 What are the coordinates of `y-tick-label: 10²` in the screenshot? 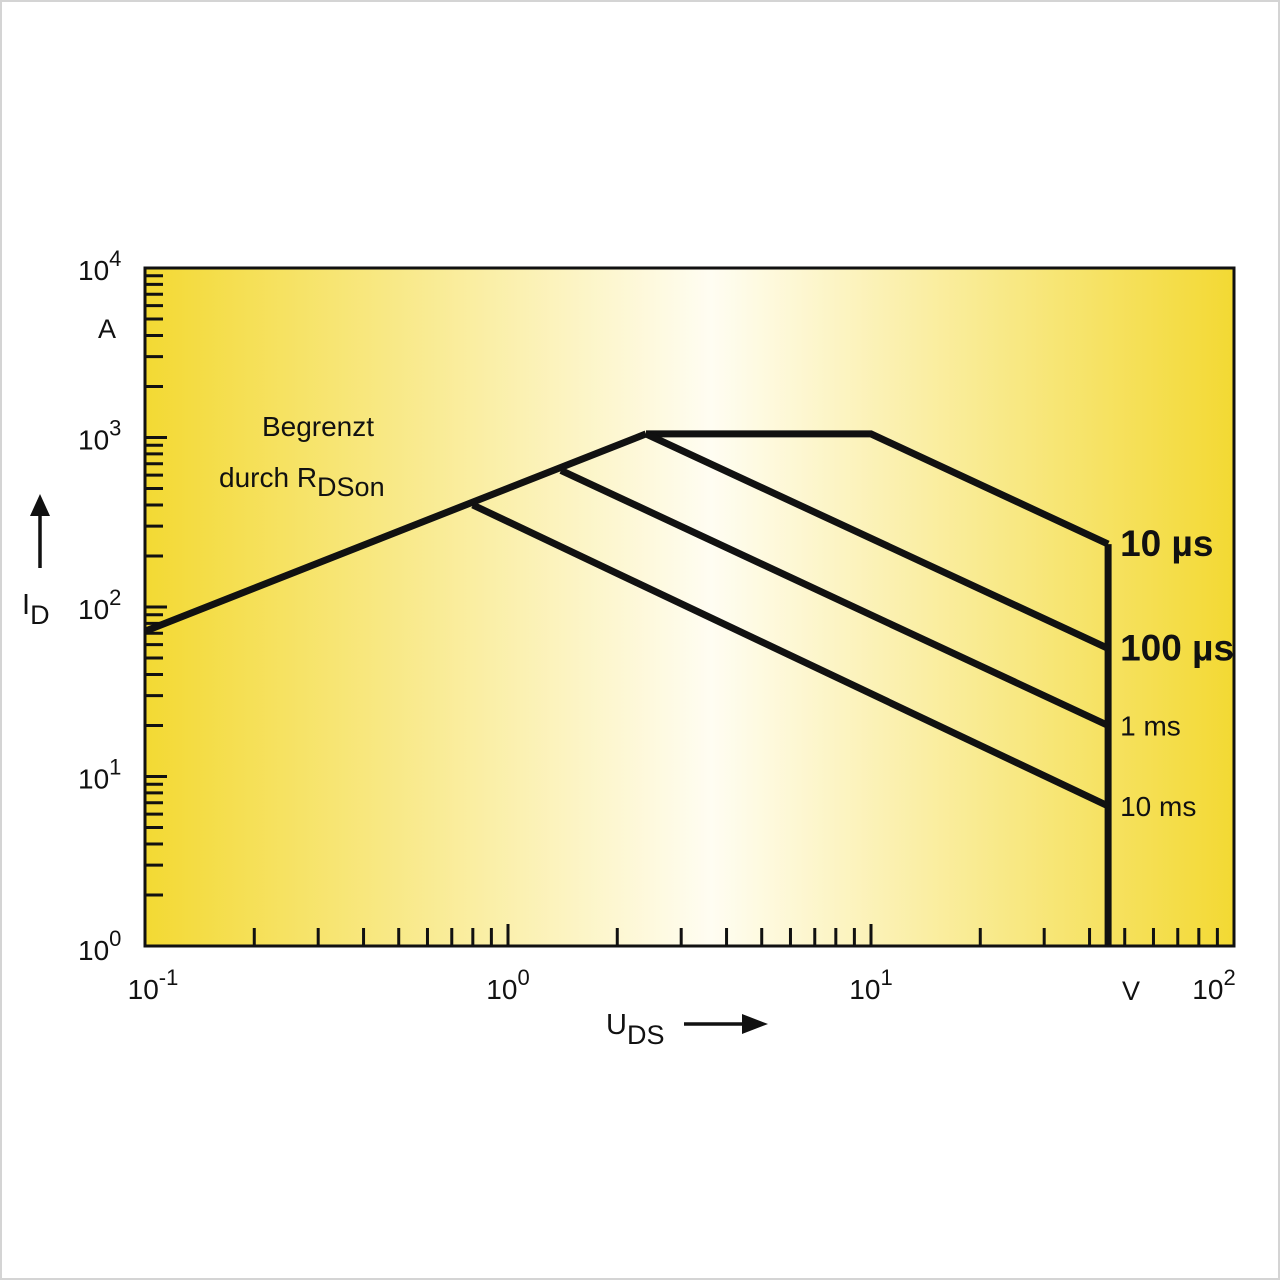 It's located at (99, 605).